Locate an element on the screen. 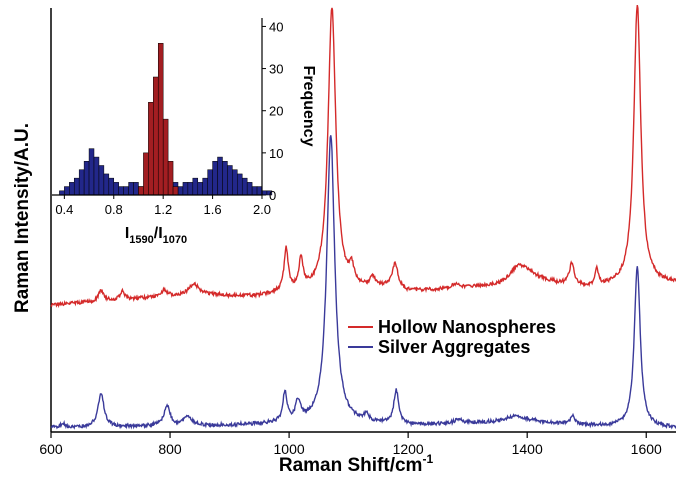 The image size is (676, 487). inset-bars is located at coordinates (166, 119).